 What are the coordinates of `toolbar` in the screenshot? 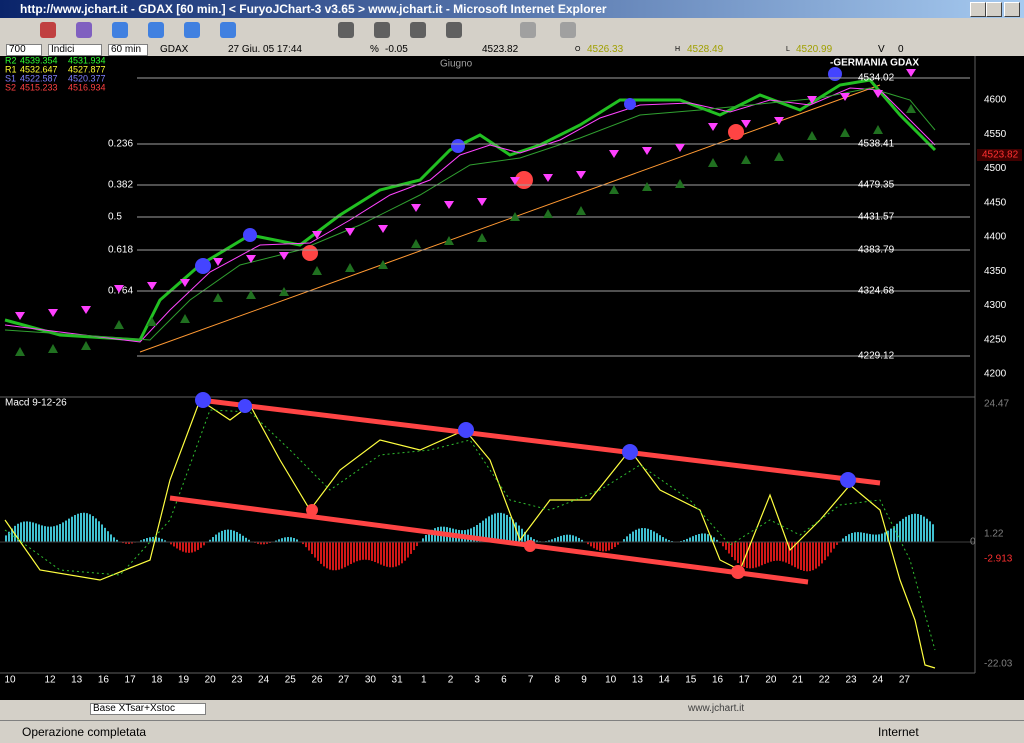 It's located at (512, 31).